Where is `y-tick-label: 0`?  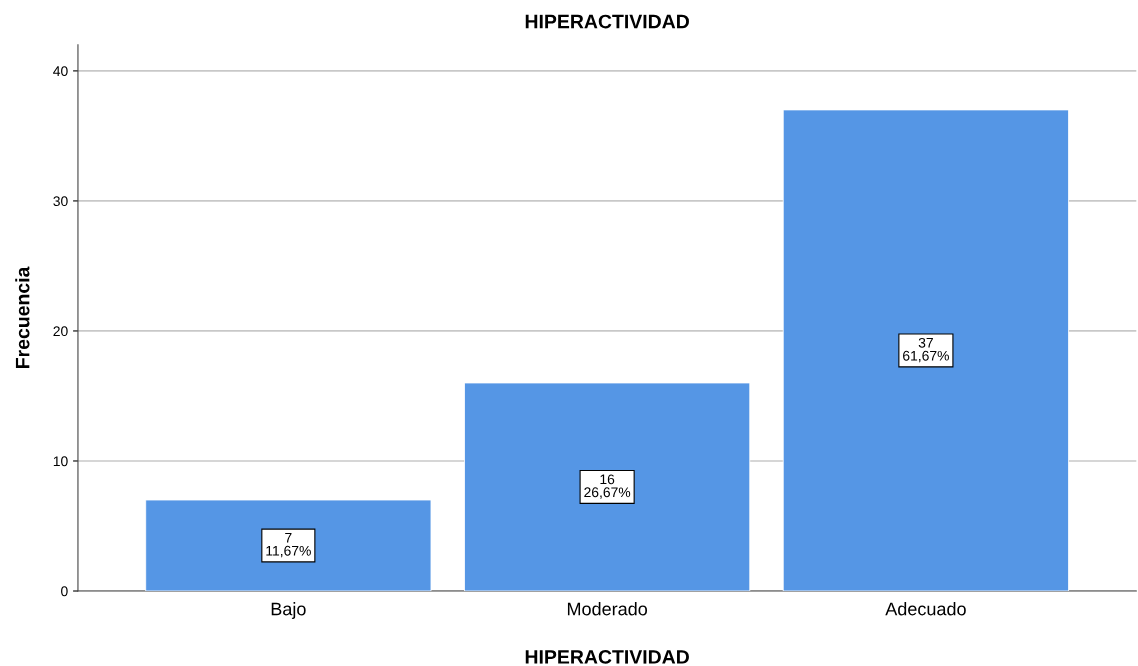
y-tick-label: 0 is located at coordinates (64, 591).